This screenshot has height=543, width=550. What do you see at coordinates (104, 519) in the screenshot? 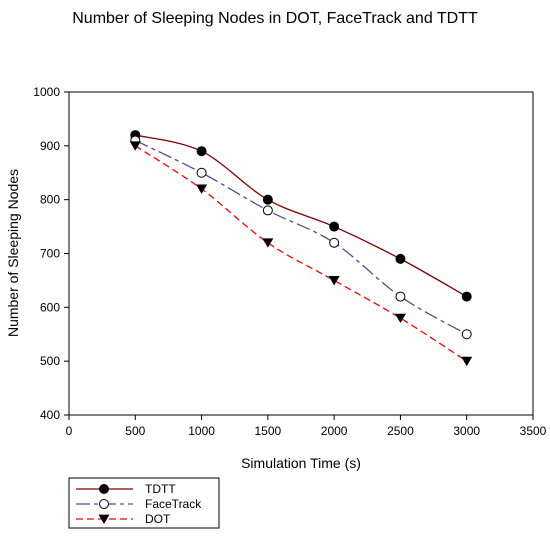
I see `legend-marker-dot` at bounding box center [104, 519].